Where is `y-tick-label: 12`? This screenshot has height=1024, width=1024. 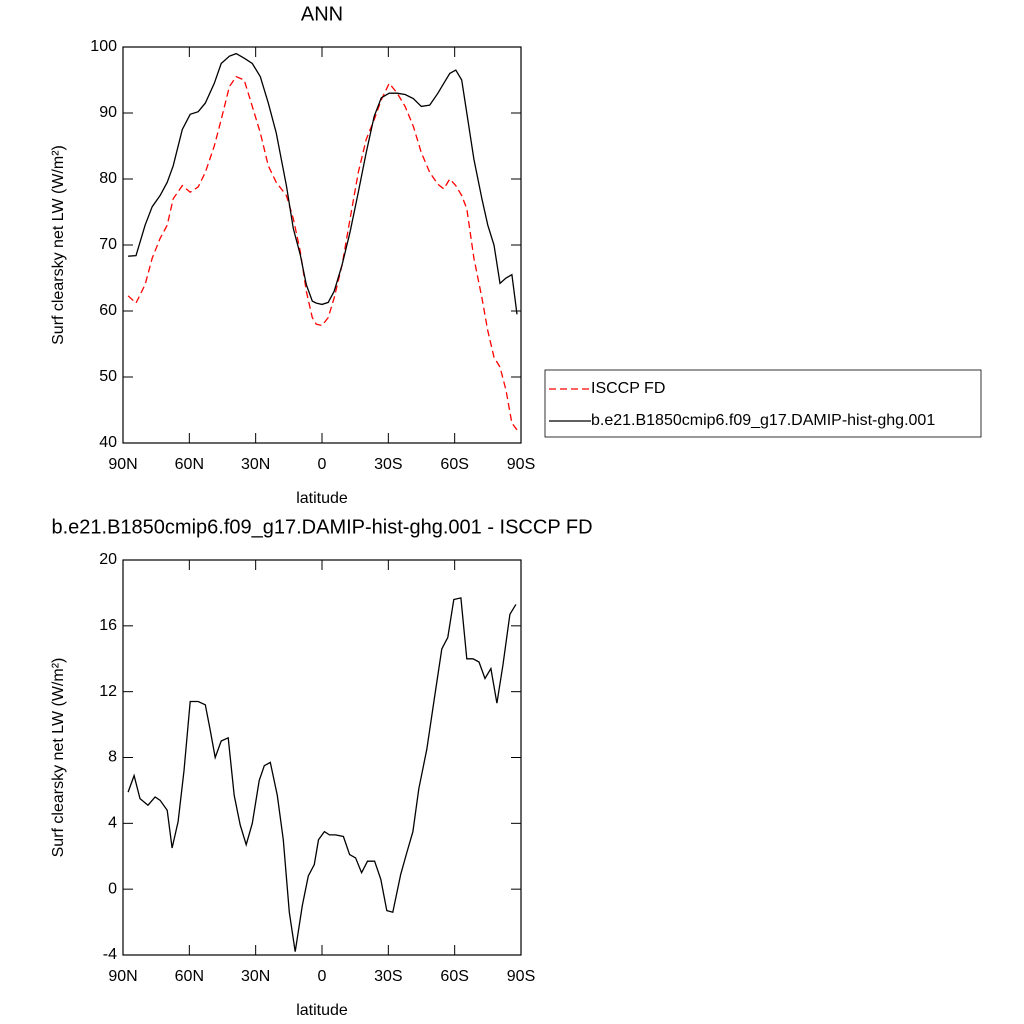
y-tick-label: 12 is located at coordinates (108, 691).